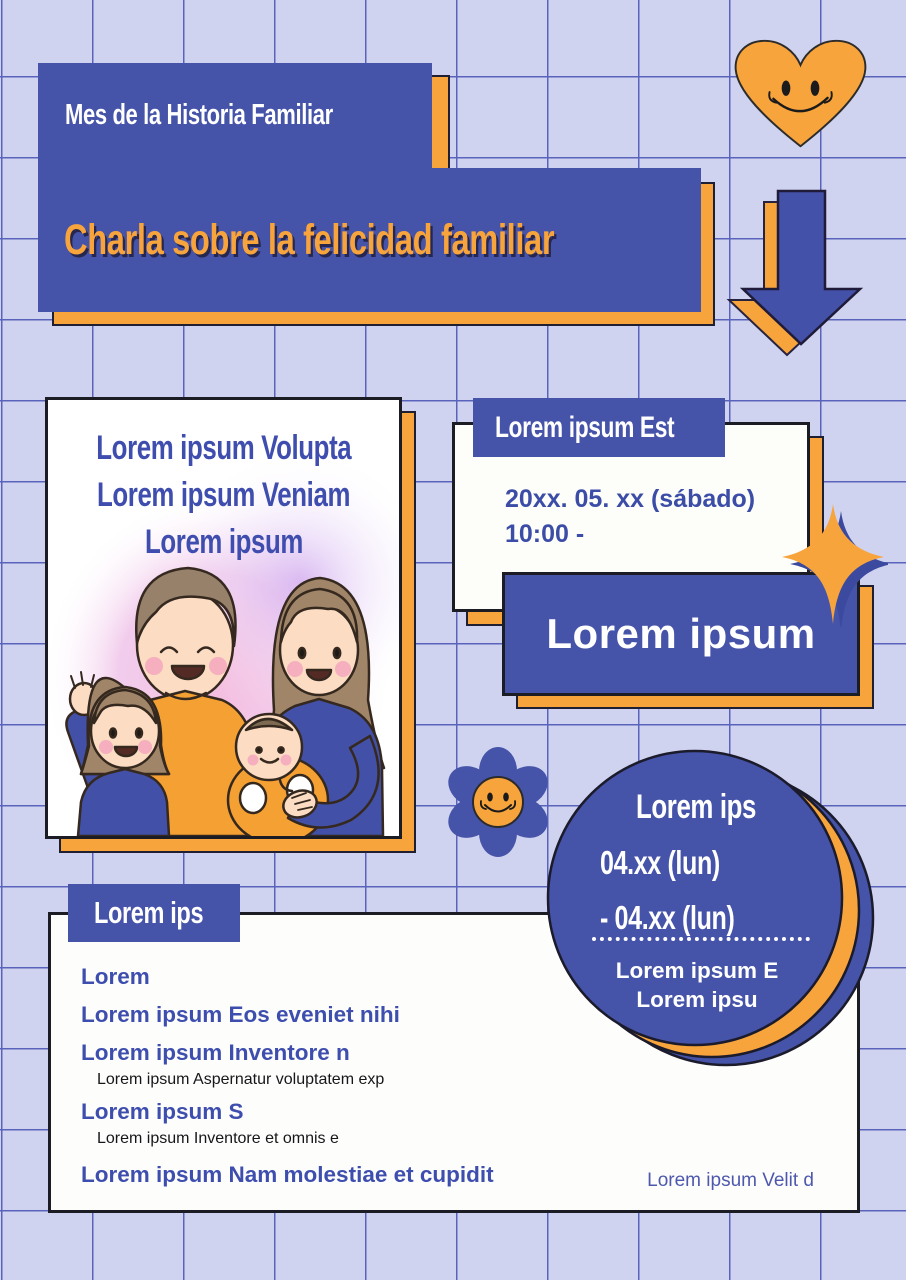 Image resolution: width=906 pixels, height=1280 pixels. I want to click on flower-smiley-icon, so click(498, 802).